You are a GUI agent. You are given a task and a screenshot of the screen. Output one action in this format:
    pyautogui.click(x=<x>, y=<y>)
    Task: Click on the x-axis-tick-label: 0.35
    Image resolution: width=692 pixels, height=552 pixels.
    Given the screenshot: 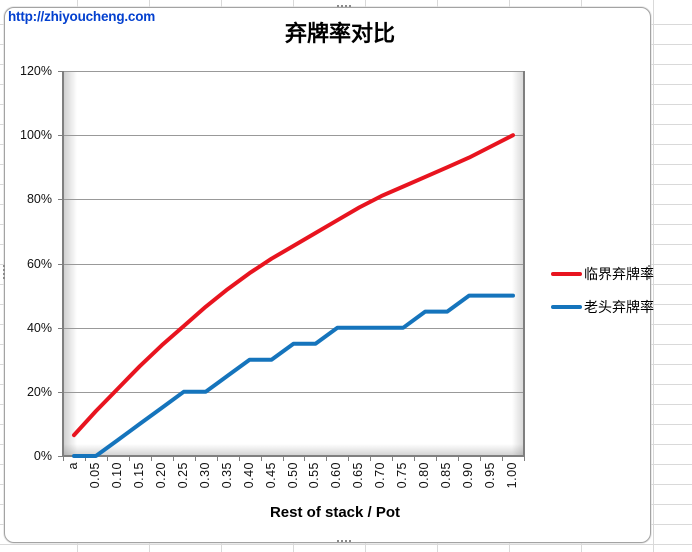 What is the action you would take?
    pyautogui.click(x=226, y=475)
    